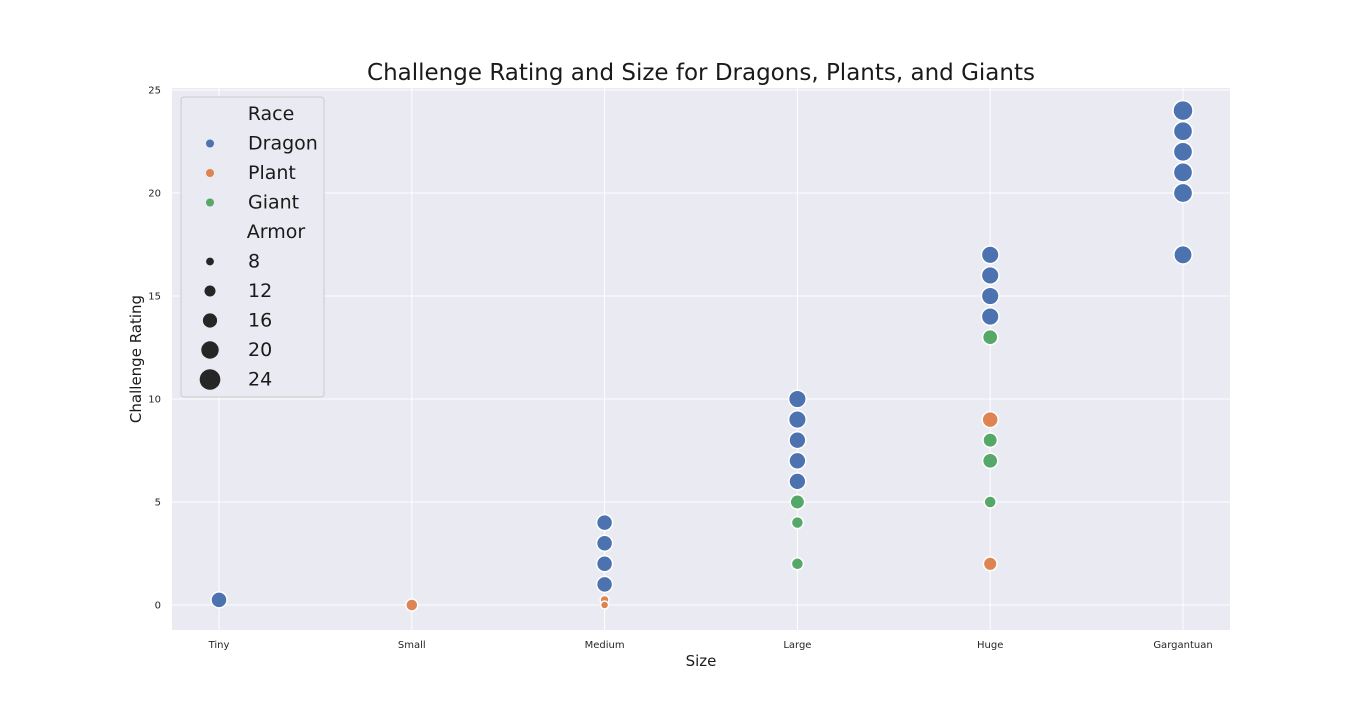 This screenshot has width=1368, height=720. Describe the element at coordinates (276, 232) in the screenshot. I see `legend-size-title: Armor` at that location.